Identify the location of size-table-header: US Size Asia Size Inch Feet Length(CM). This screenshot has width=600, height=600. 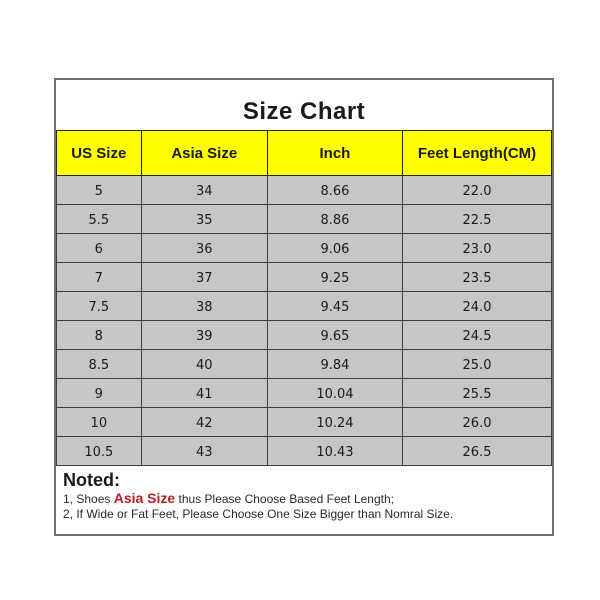
(304, 153).